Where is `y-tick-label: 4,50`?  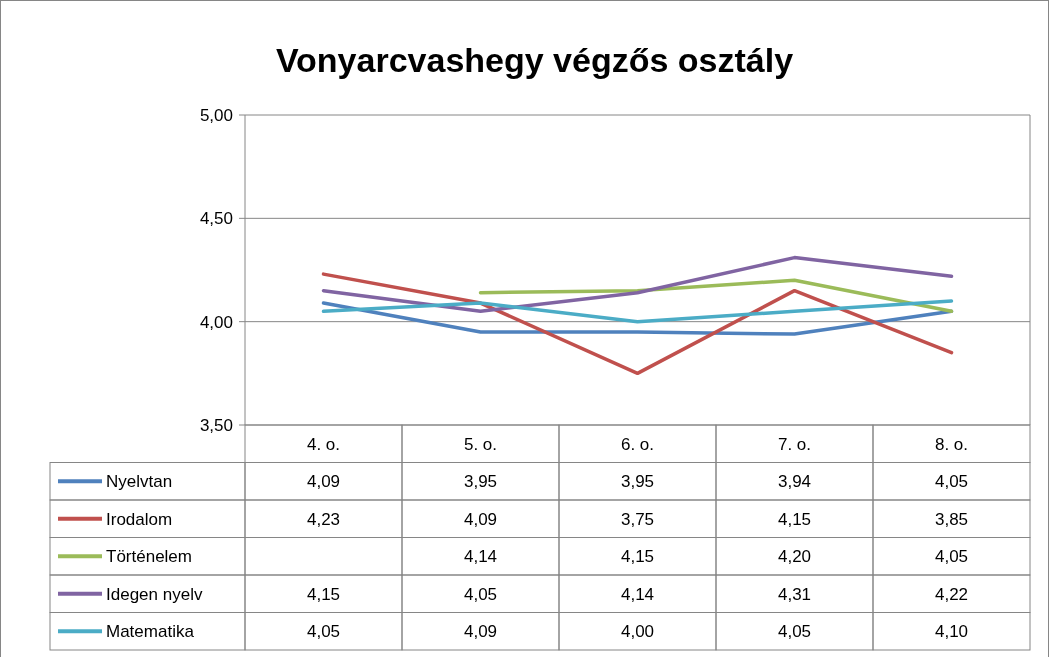
y-tick-label: 4,50 is located at coordinates (216, 219).